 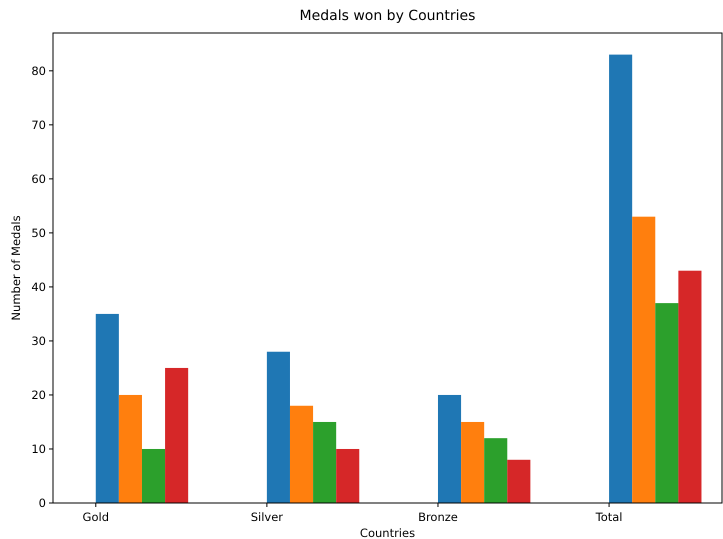 What do you see at coordinates (38, 449) in the screenshot?
I see `y-tick-label: 10` at bounding box center [38, 449].